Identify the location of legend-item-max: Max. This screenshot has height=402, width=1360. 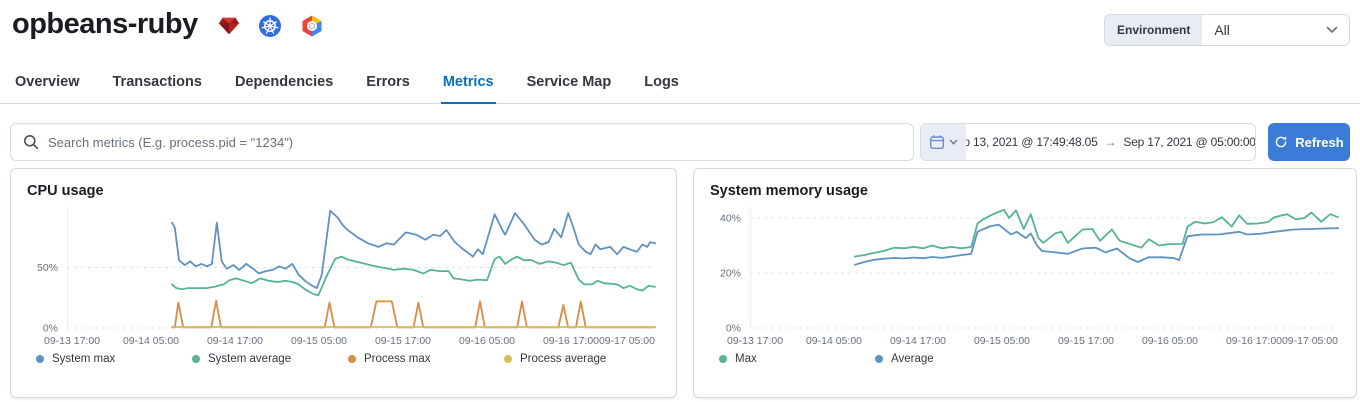
(797, 359).